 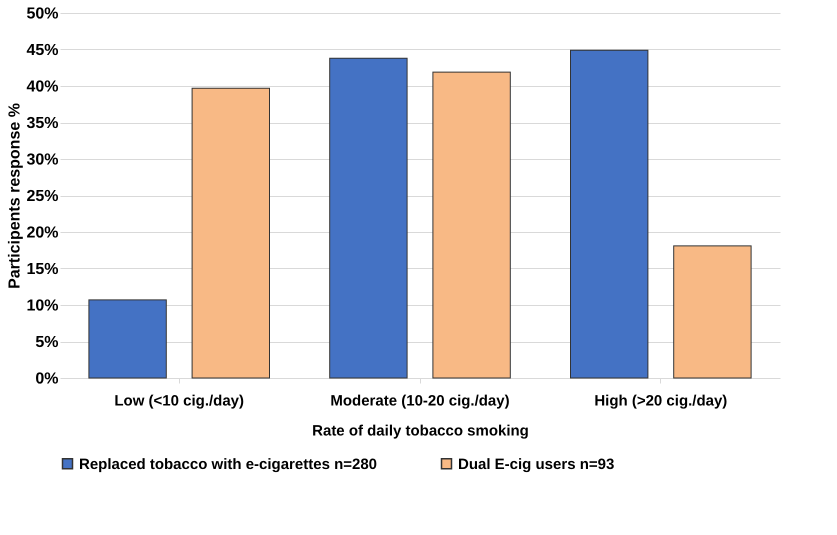 What do you see at coordinates (42, 306) in the screenshot?
I see `y-tick-label: 10%` at bounding box center [42, 306].